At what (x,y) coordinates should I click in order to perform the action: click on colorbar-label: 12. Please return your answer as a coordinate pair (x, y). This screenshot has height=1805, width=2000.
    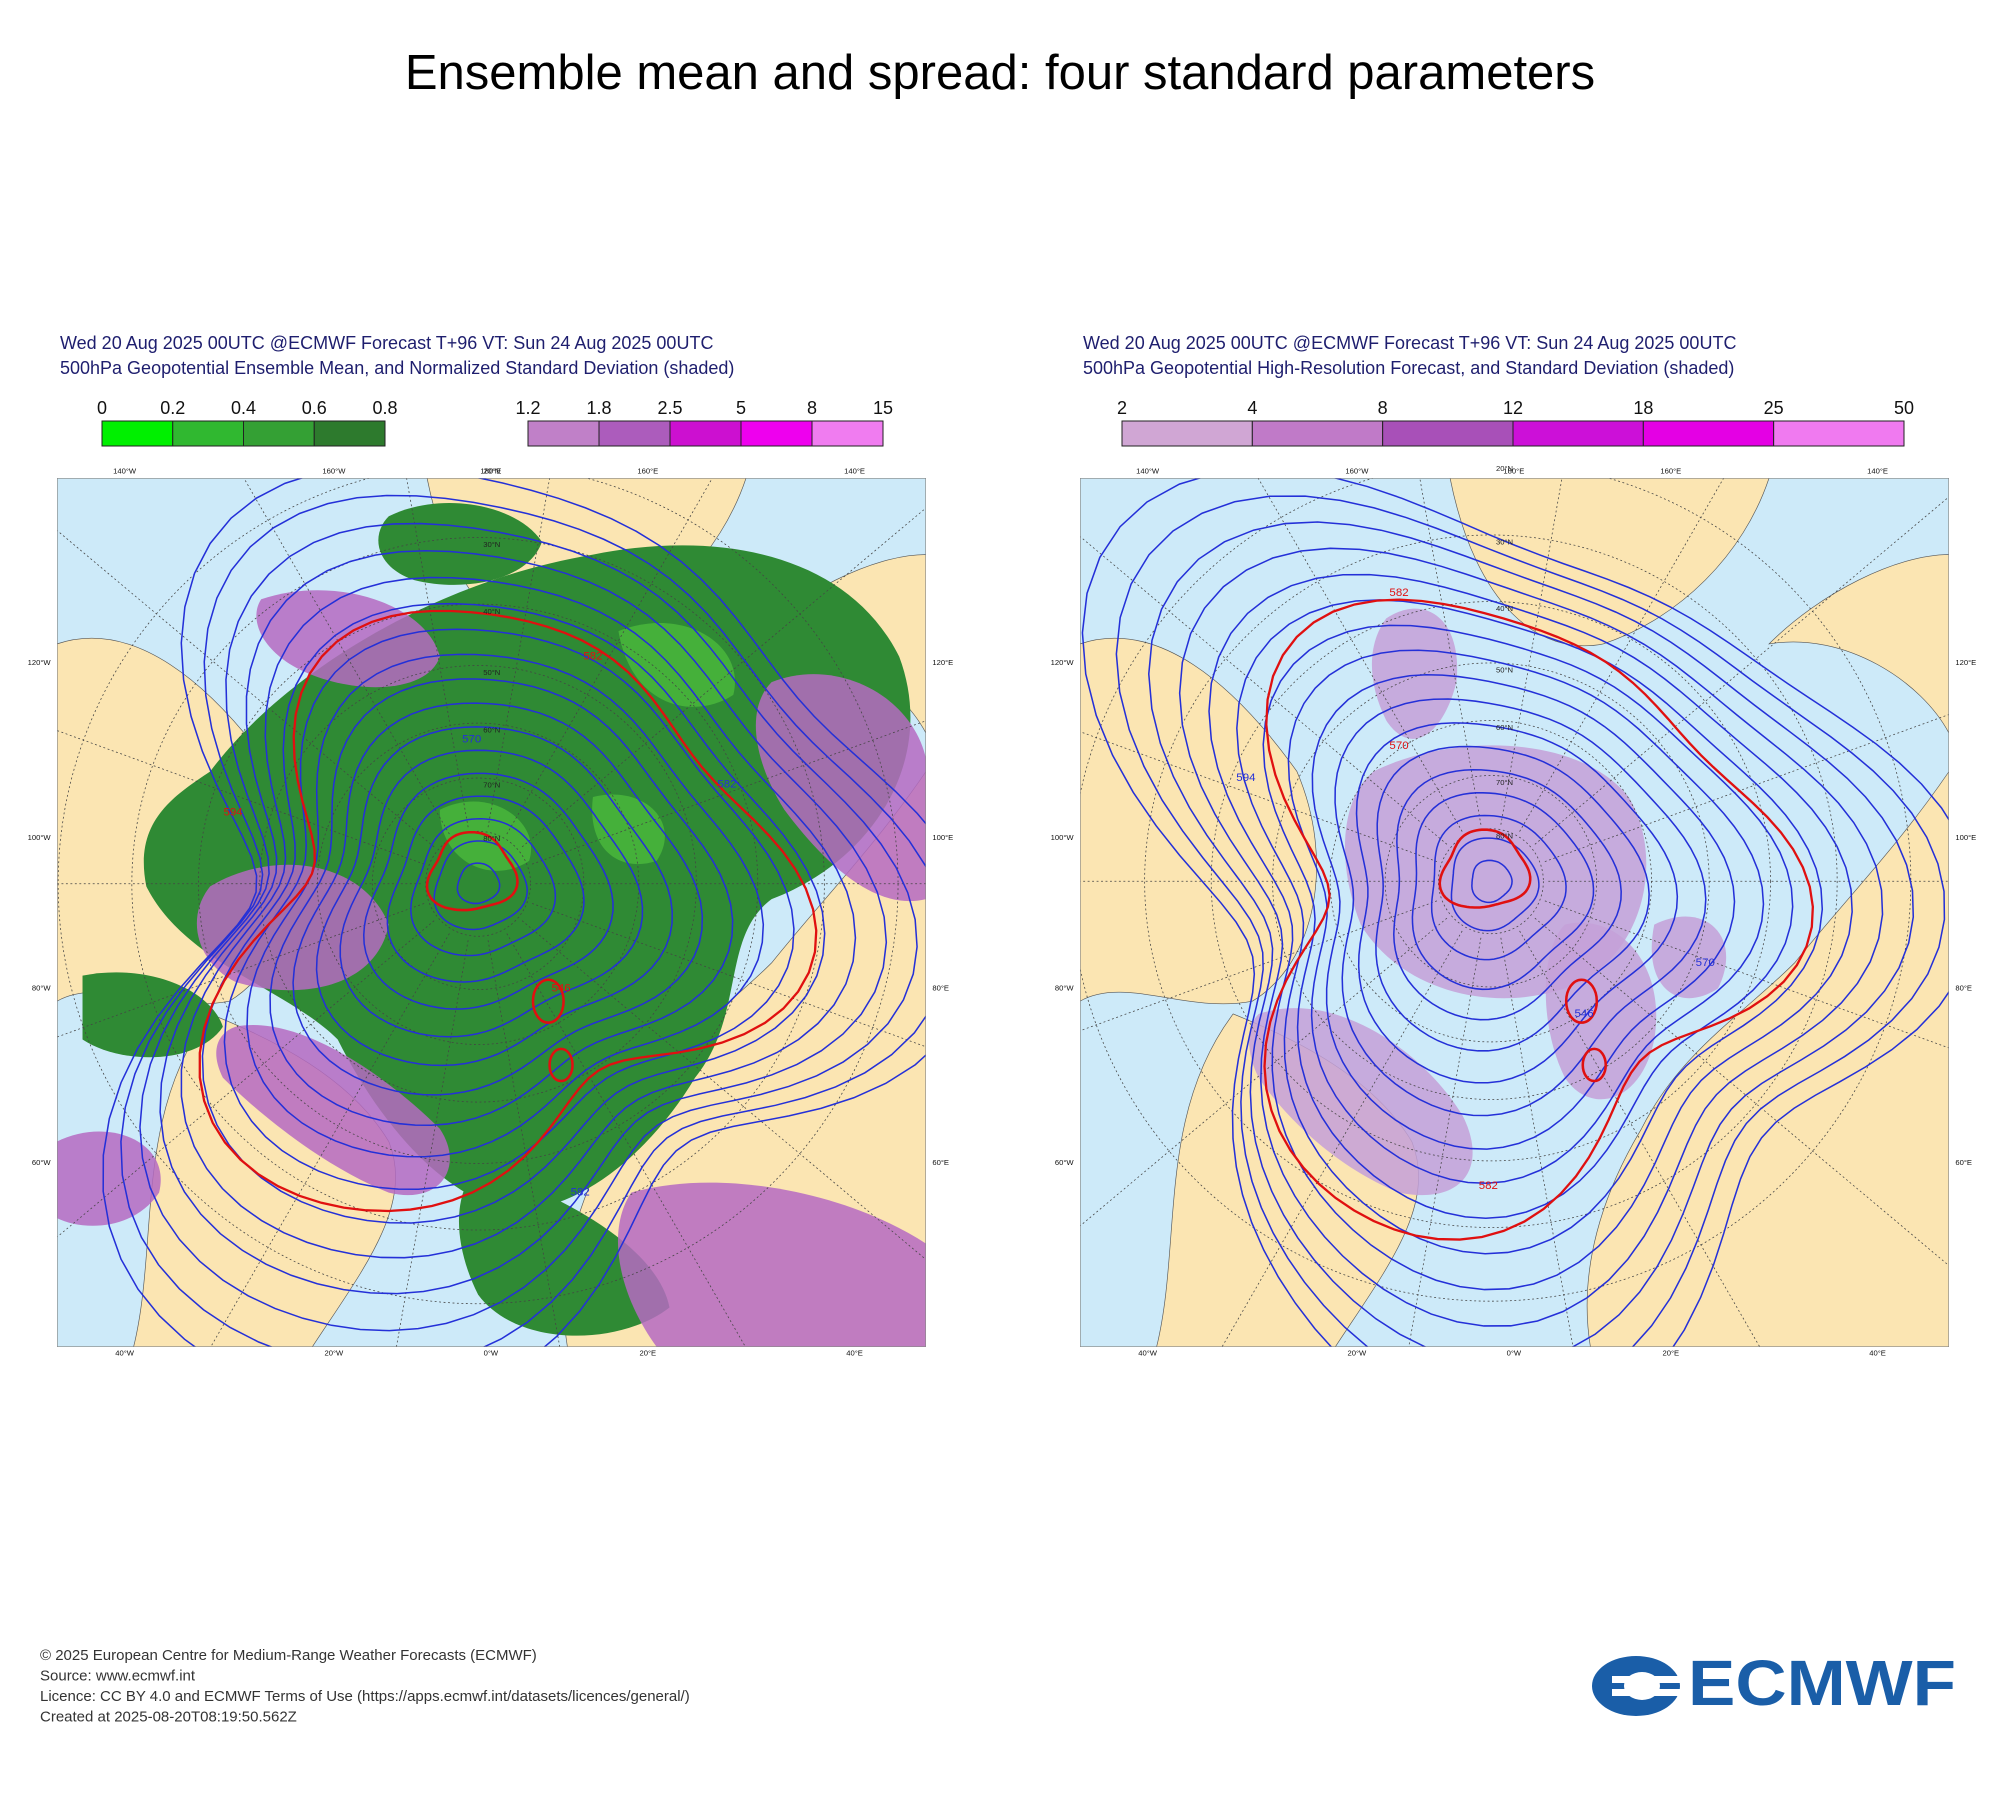
    Looking at the image, I should click on (1513, 408).